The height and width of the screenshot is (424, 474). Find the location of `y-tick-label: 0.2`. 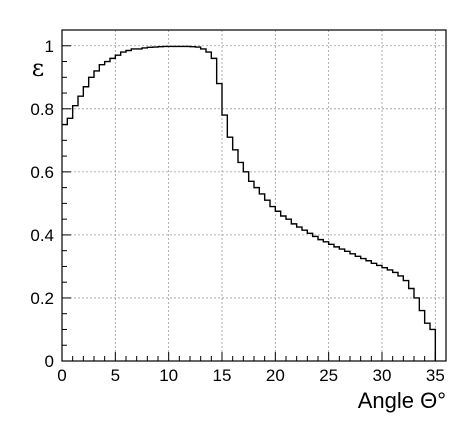

y-tick-label: 0.2 is located at coordinates (42, 298).